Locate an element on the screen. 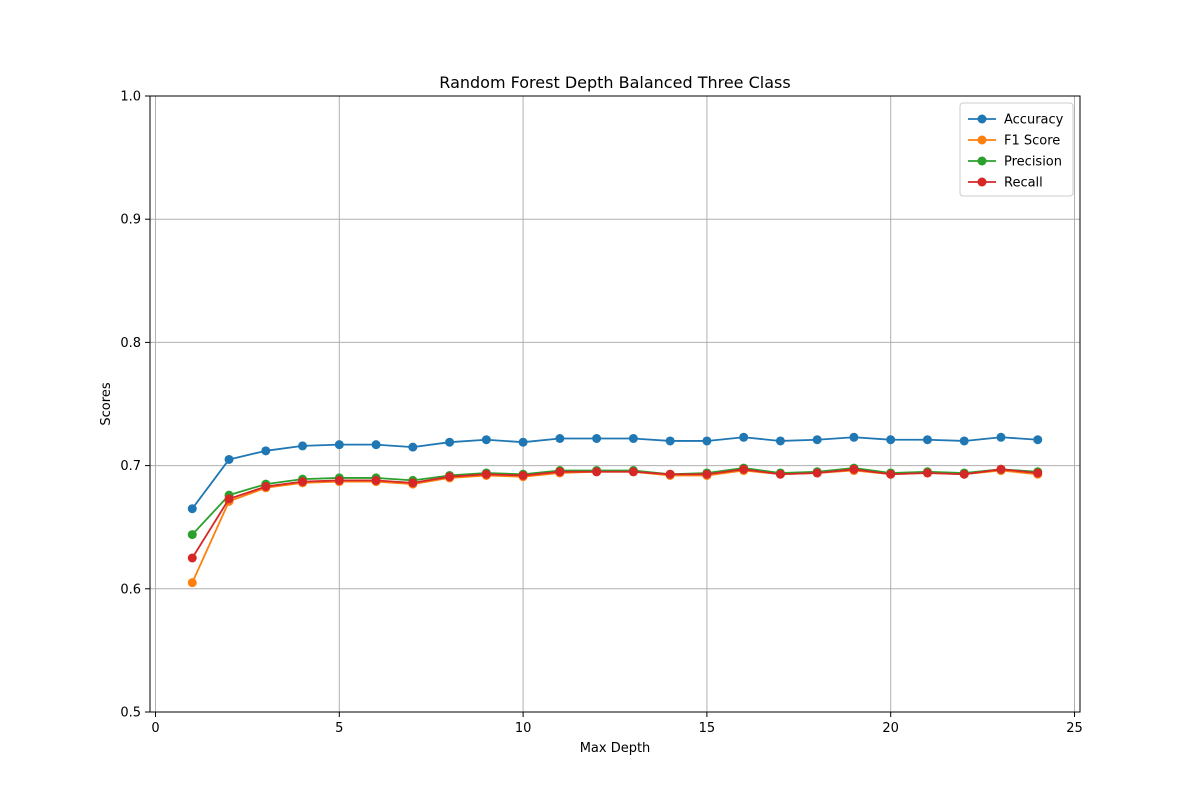 This screenshot has width=1200, height=804. series-line-precision is located at coordinates (614, 501).